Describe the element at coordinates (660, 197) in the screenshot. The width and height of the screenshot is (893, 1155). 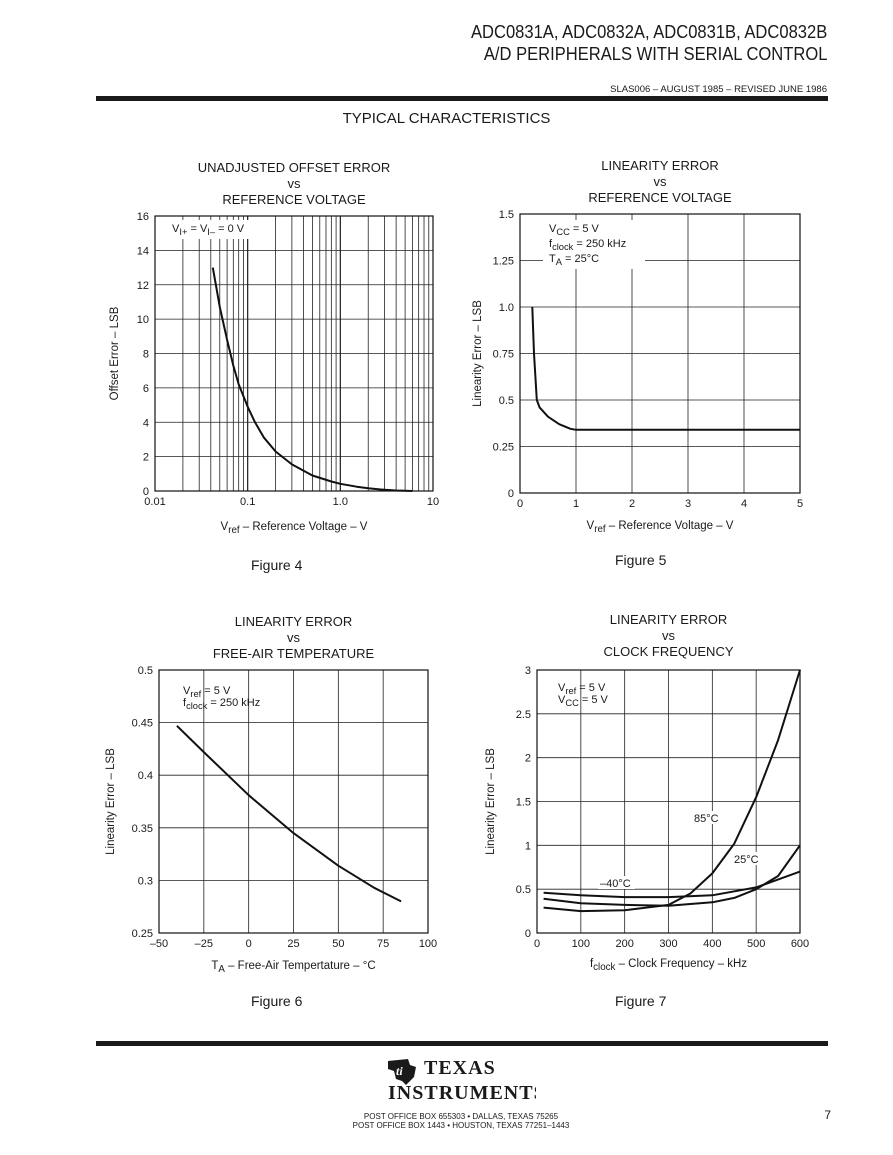
I see `fig5-title-line: REFERENCE VOLTAGE` at that location.